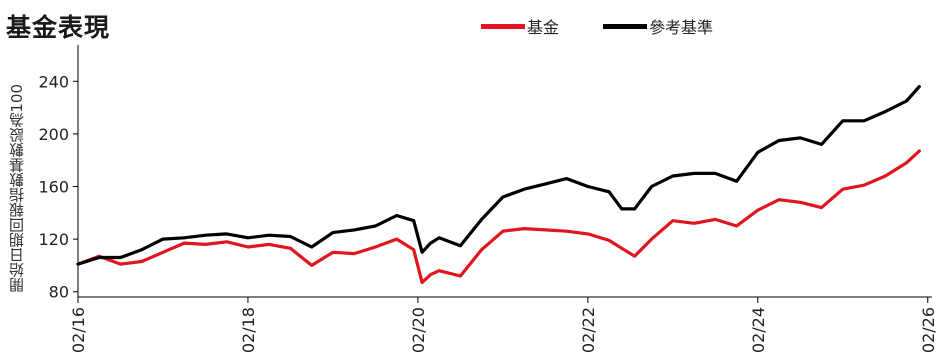 This screenshot has width=937, height=363. Describe the element at coordinates (928, 330) in the screenshot. I see `x-tick-label: 02/26` at that location.